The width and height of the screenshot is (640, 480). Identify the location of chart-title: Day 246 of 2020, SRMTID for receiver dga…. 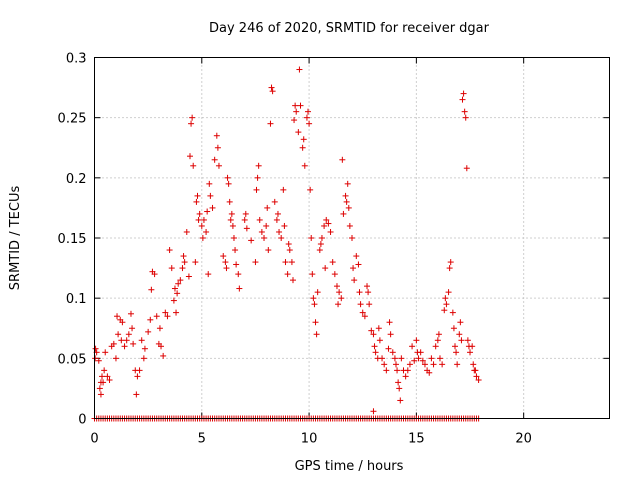
(349, 28).